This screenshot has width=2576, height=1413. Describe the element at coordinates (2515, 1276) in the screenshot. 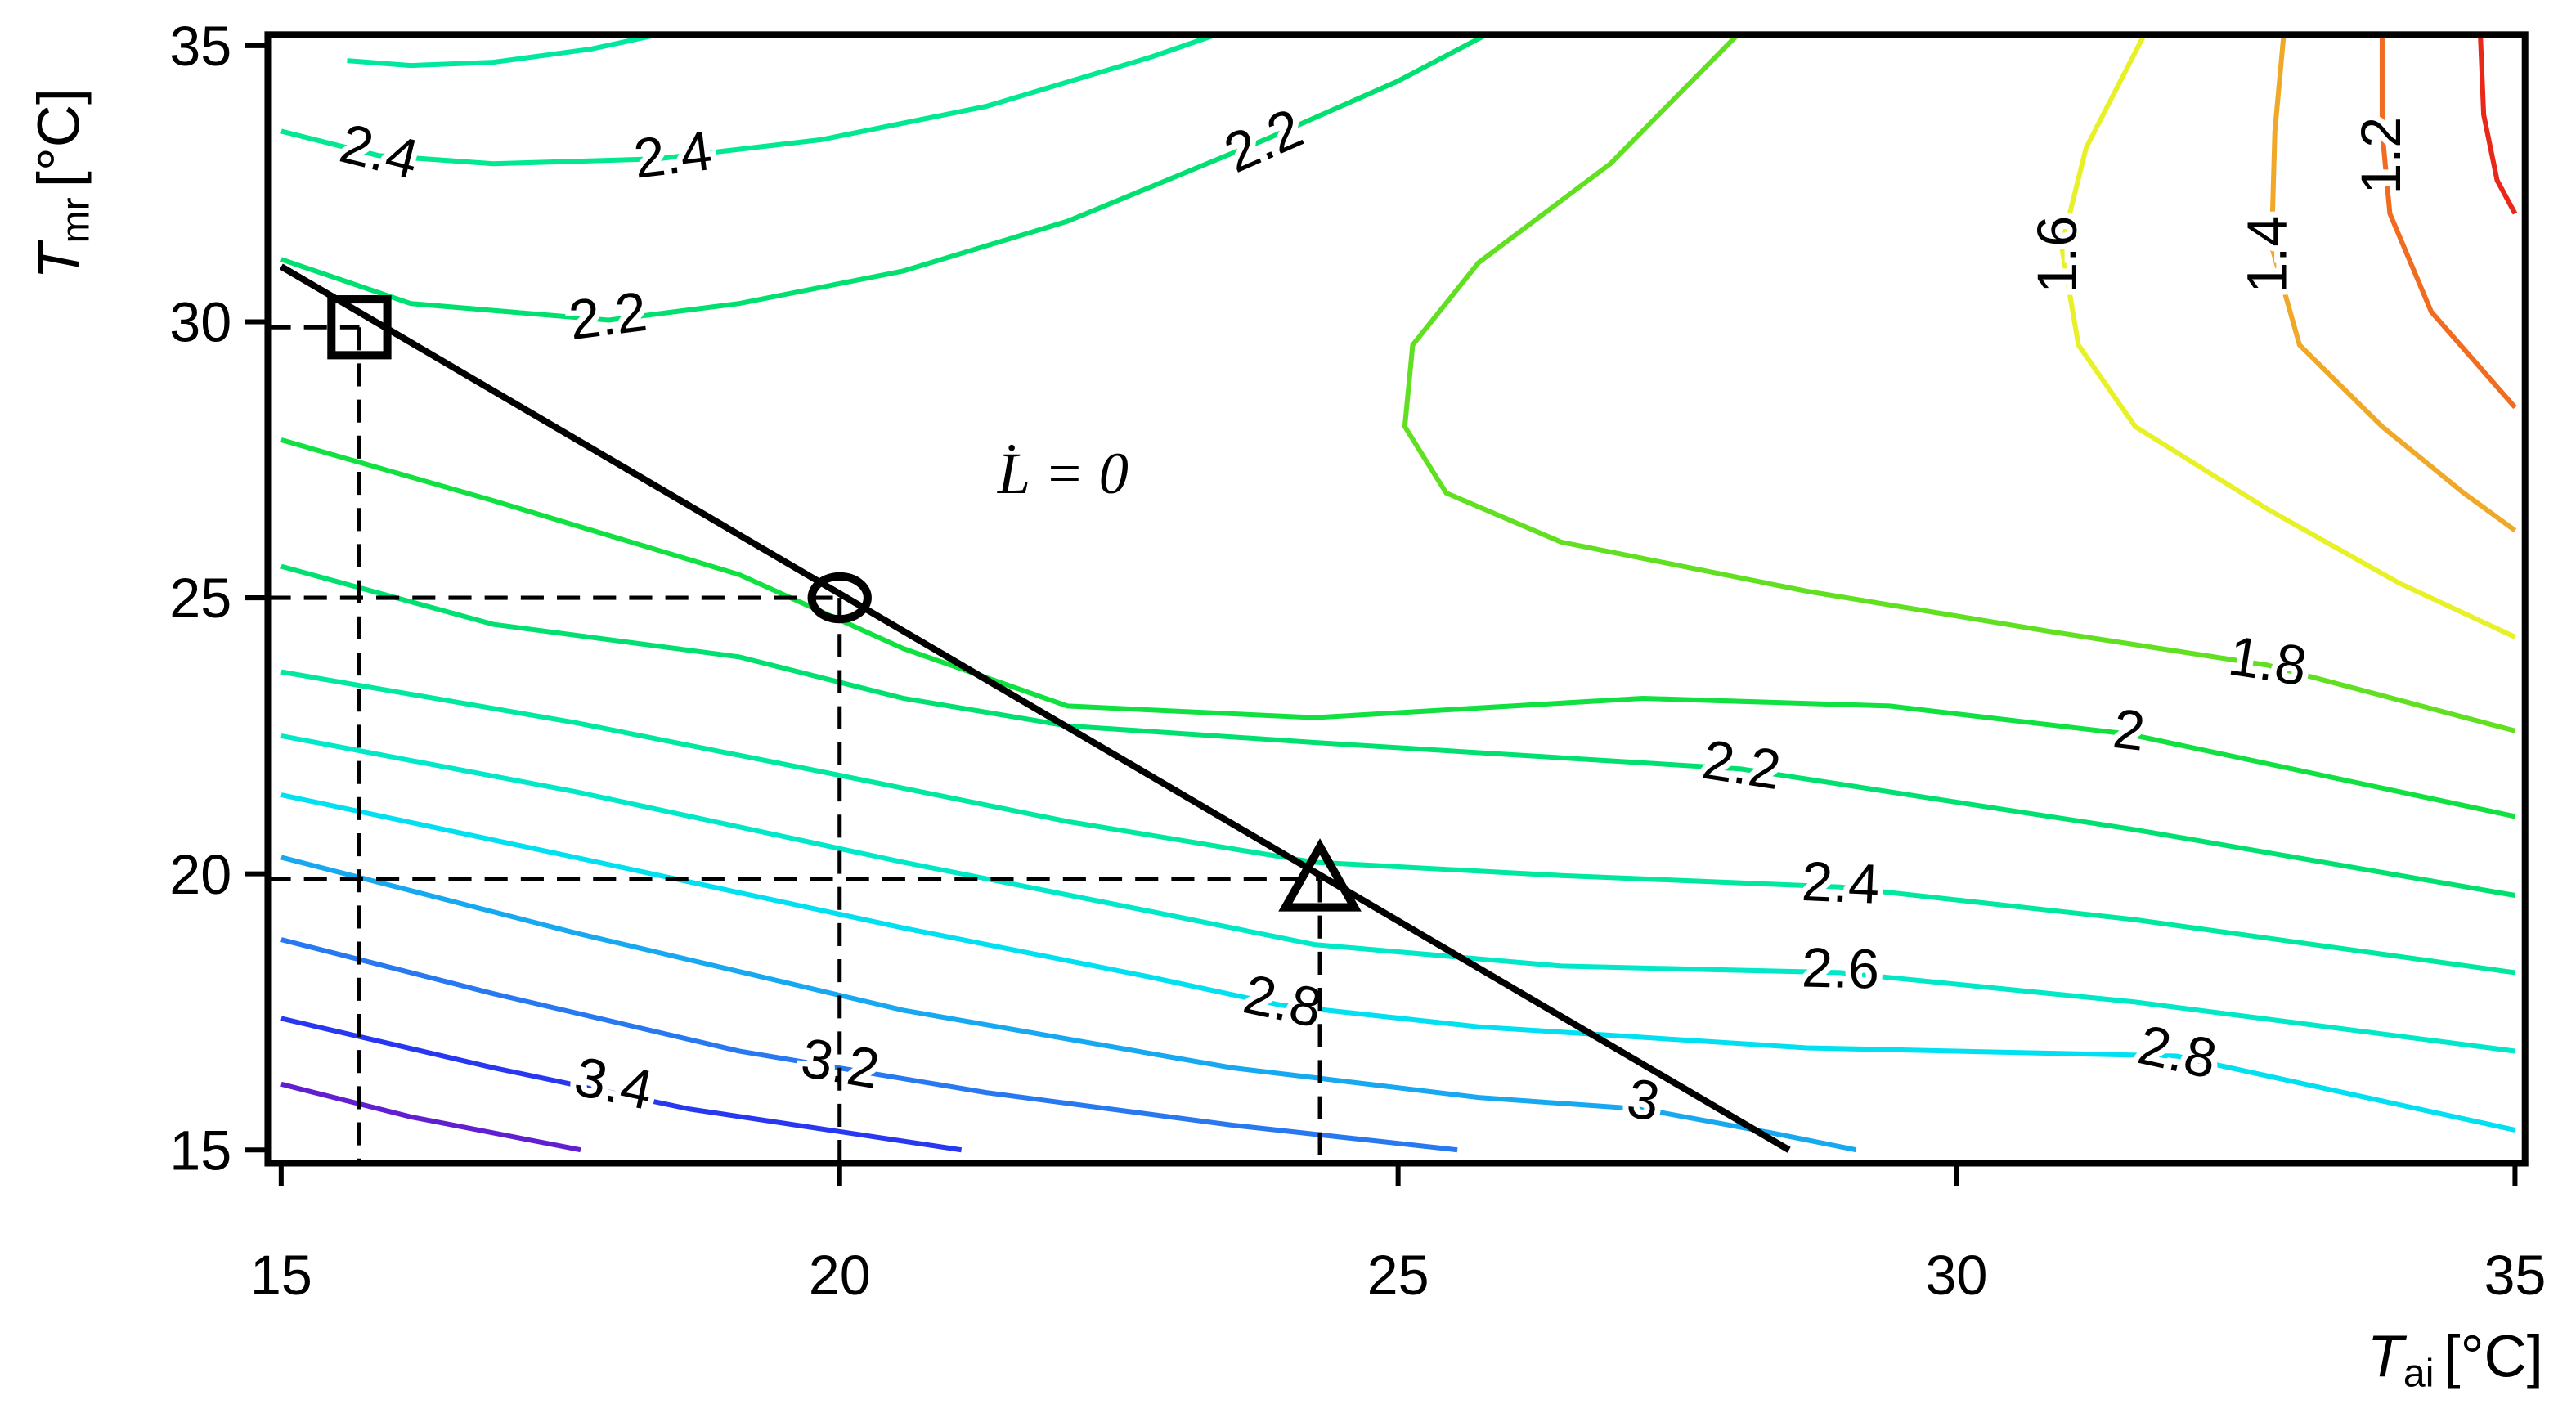

I see `x-tick-label: 35` at that location.